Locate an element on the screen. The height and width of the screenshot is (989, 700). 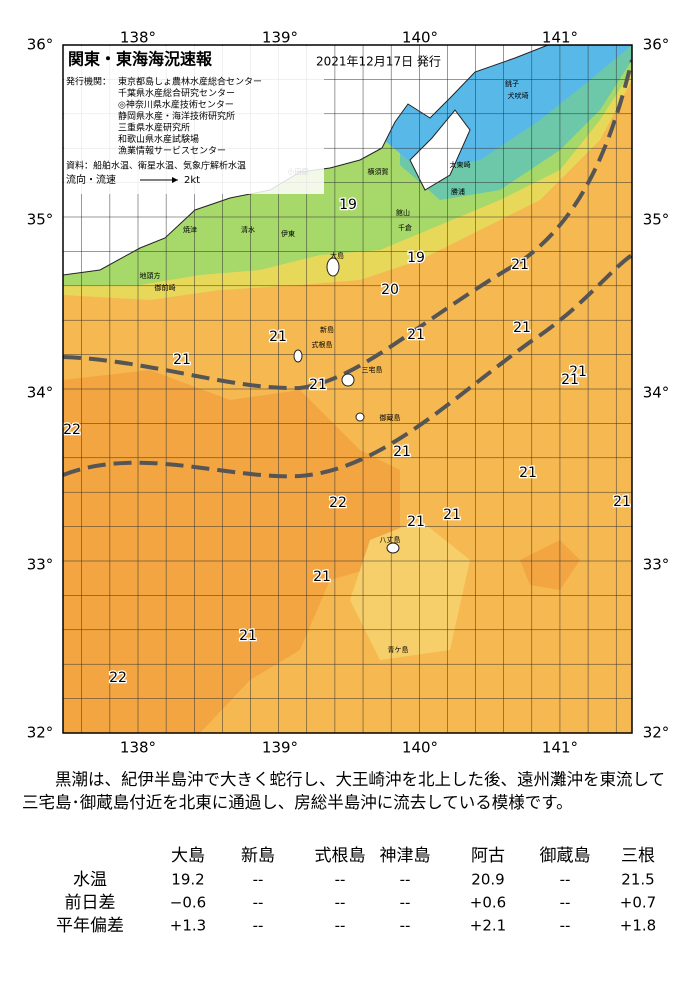
row-header: 平年偏差 is located at coordinates (90, 926).